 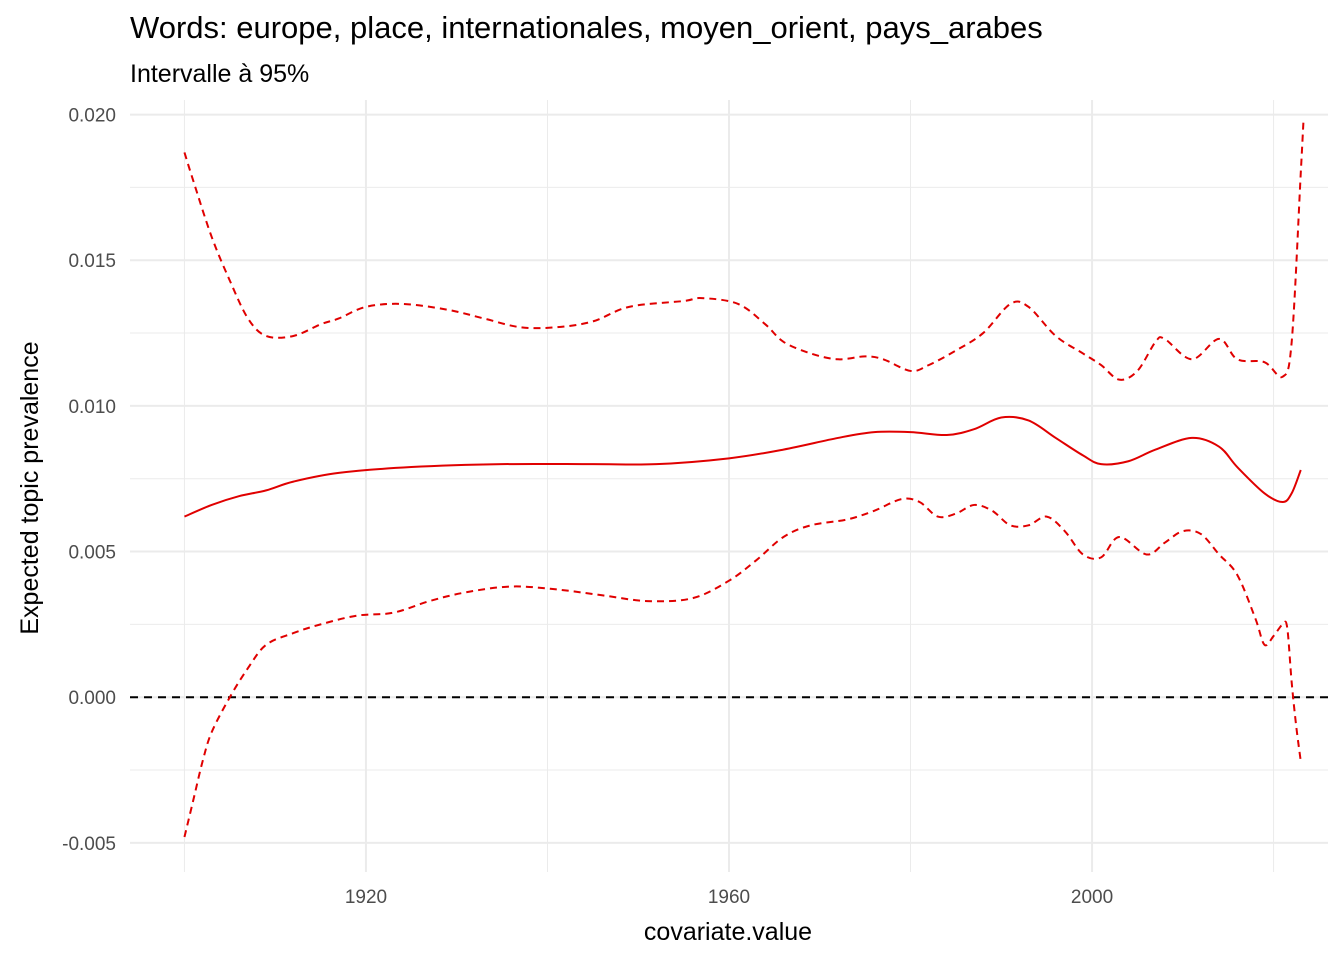 What do you see at coordinates (728, 932) in the screenshot?
I see `x-axis-title: covariate.value` at bounding box center [728, 932].